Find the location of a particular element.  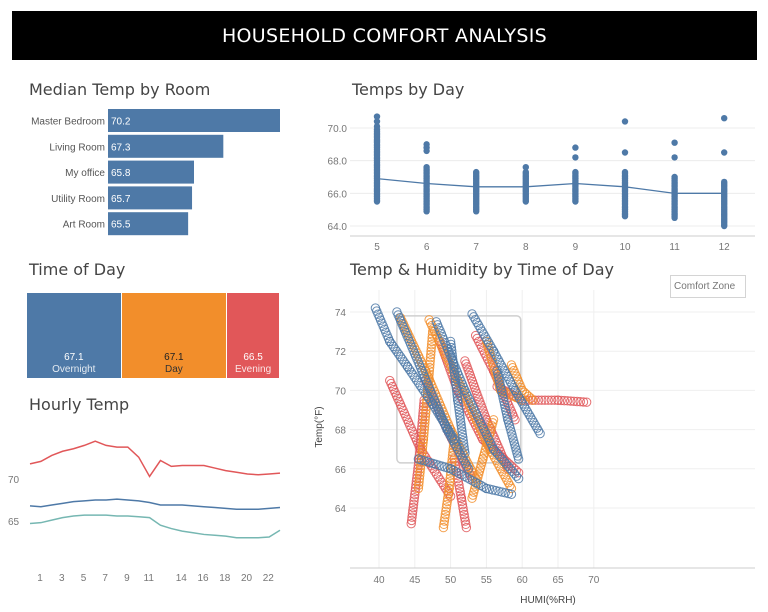

x-tick-label: 70 is located at coordinates (594, 580).